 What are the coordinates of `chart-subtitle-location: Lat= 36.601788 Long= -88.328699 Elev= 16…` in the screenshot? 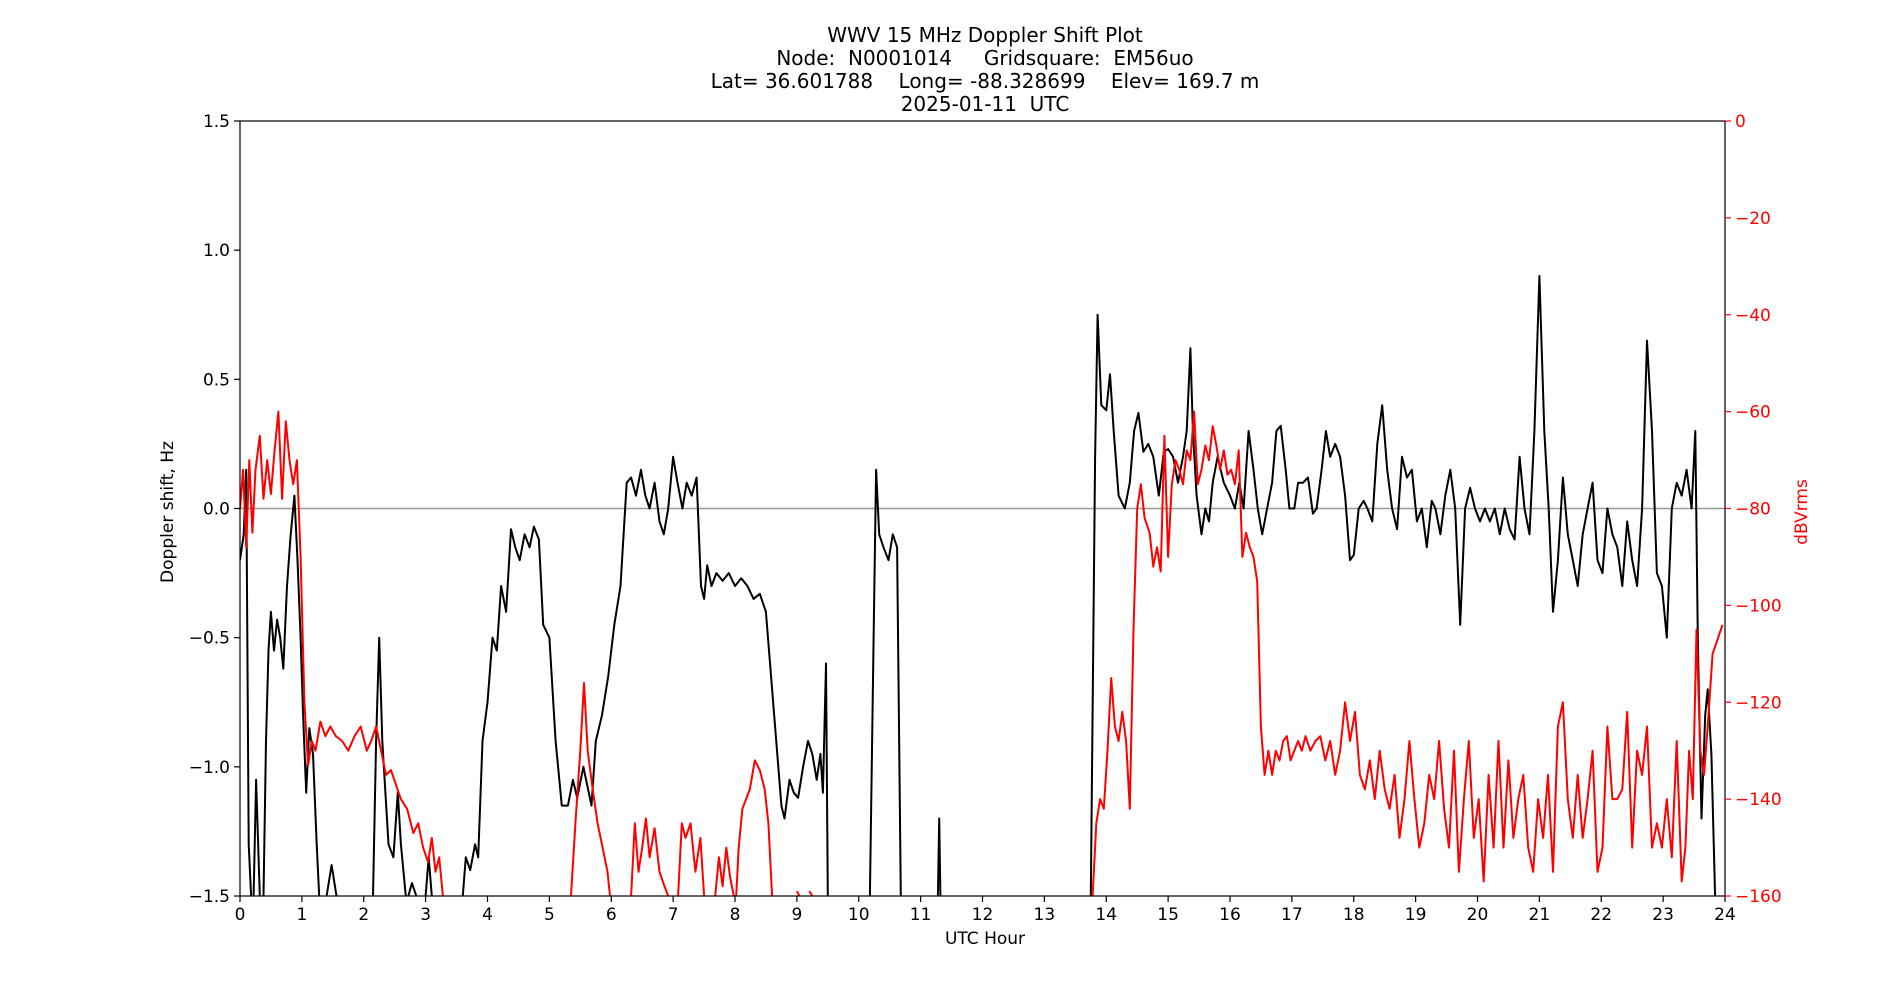 It's located at (985, 81).